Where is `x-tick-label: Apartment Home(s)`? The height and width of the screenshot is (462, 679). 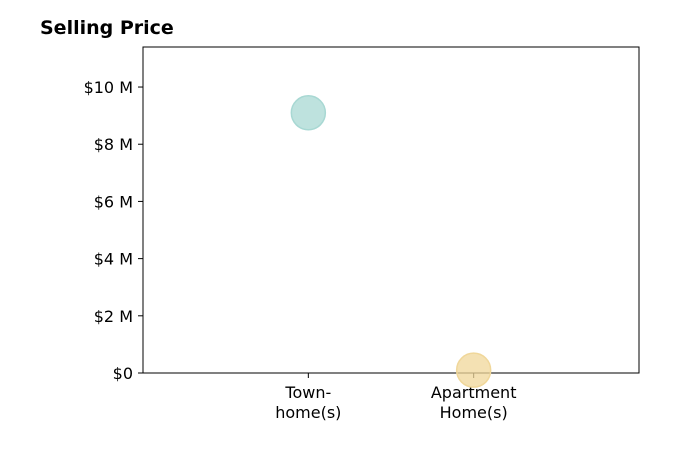 x-tick-label: Apartment Home(s) is located at coordinates (474, 402).